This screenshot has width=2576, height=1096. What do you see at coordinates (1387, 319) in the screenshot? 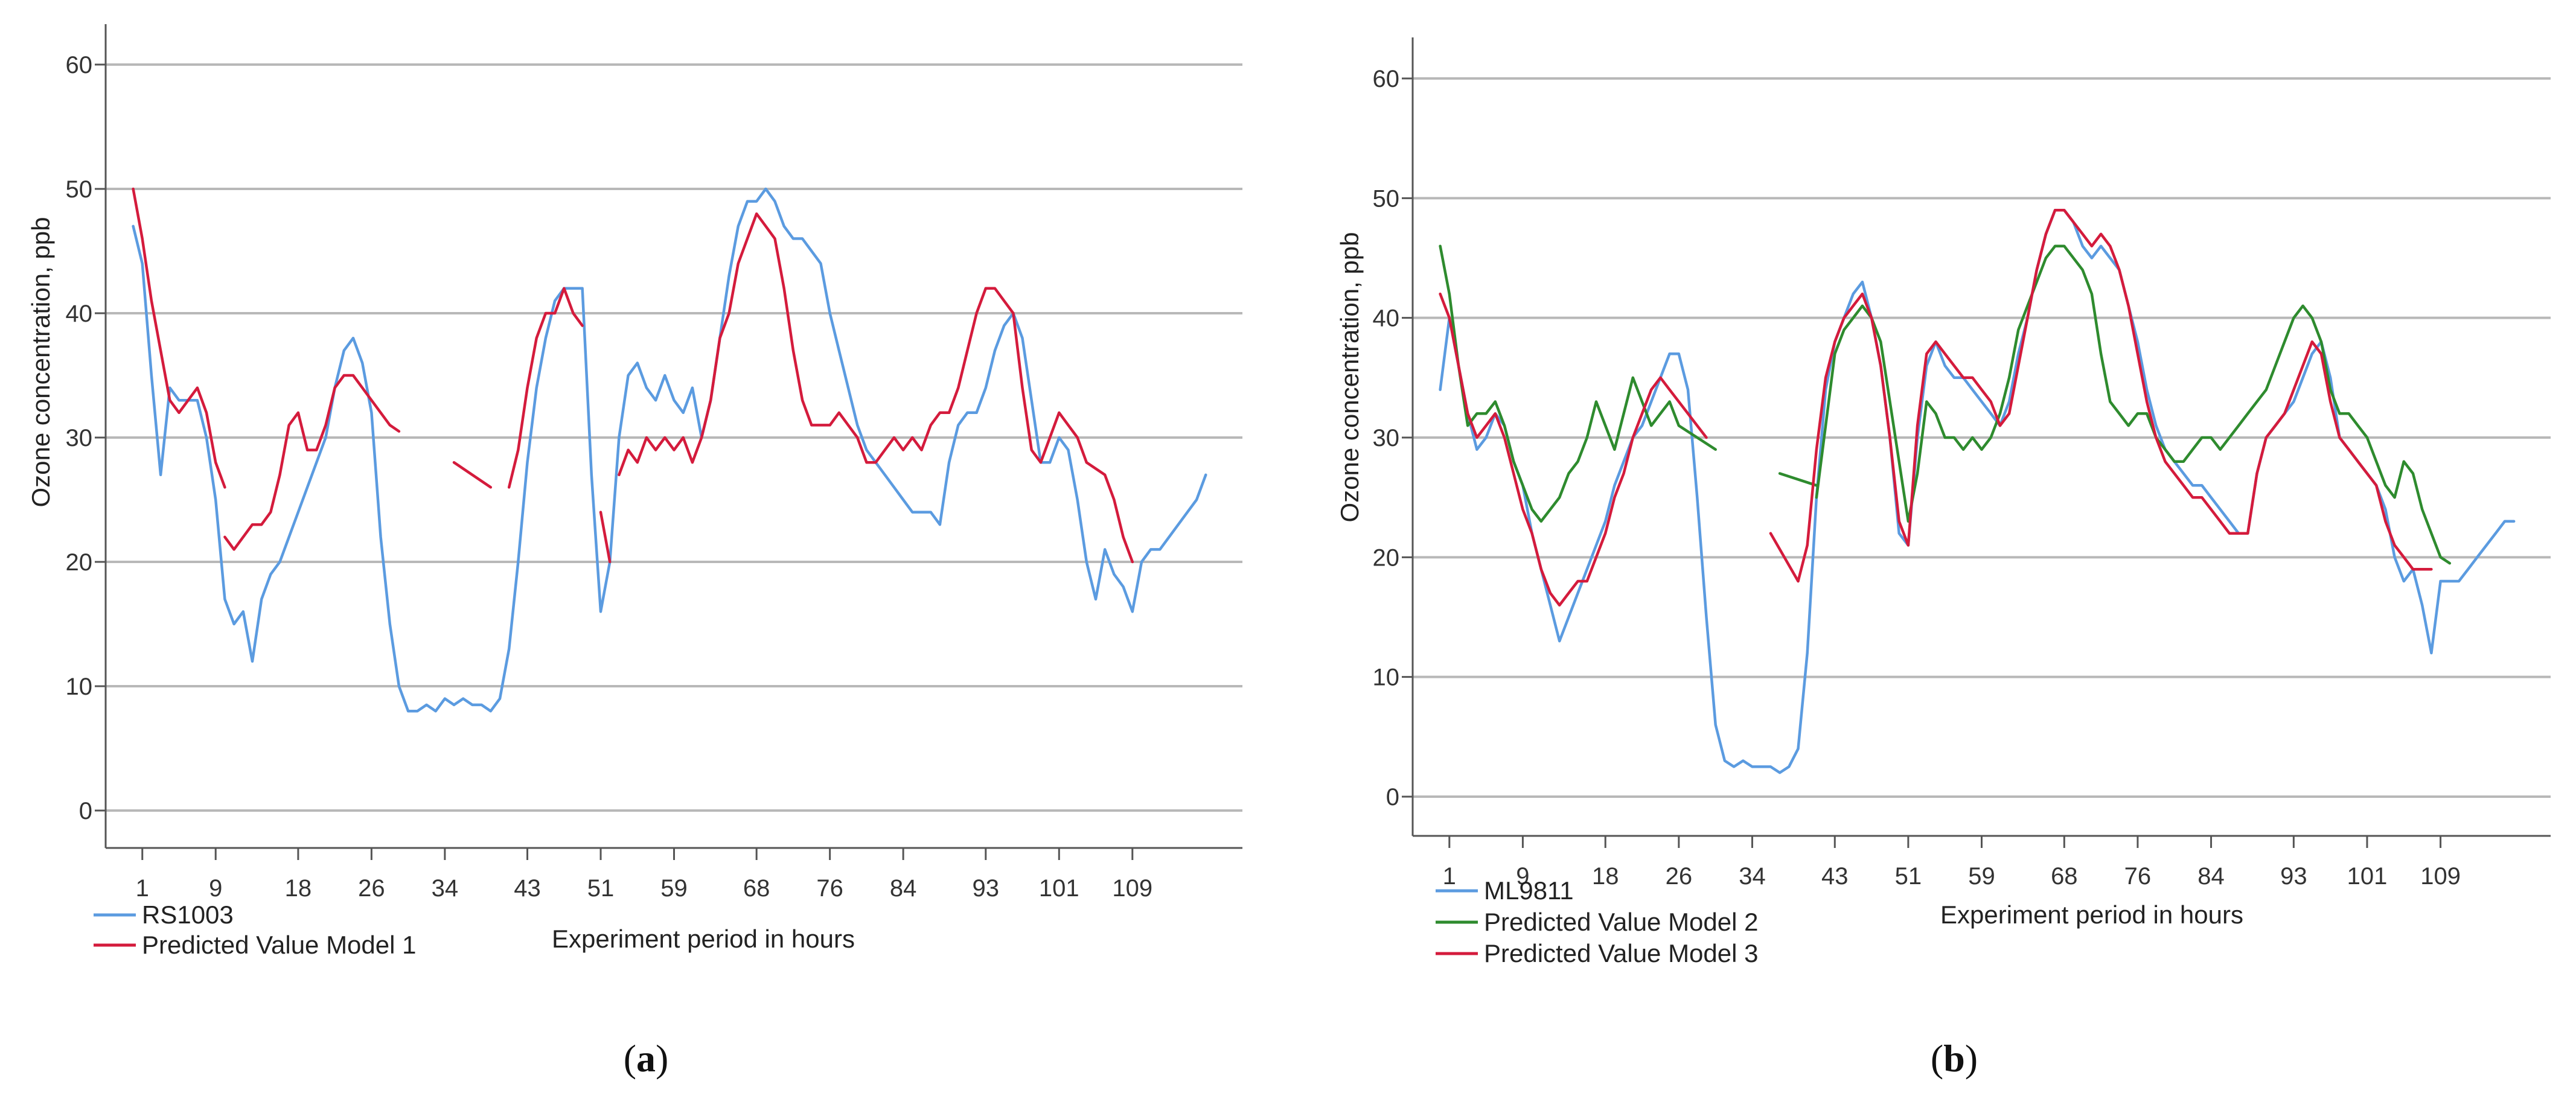
I see `chart-b-y-tick-label: 40` at bounding box center [1387, 319].